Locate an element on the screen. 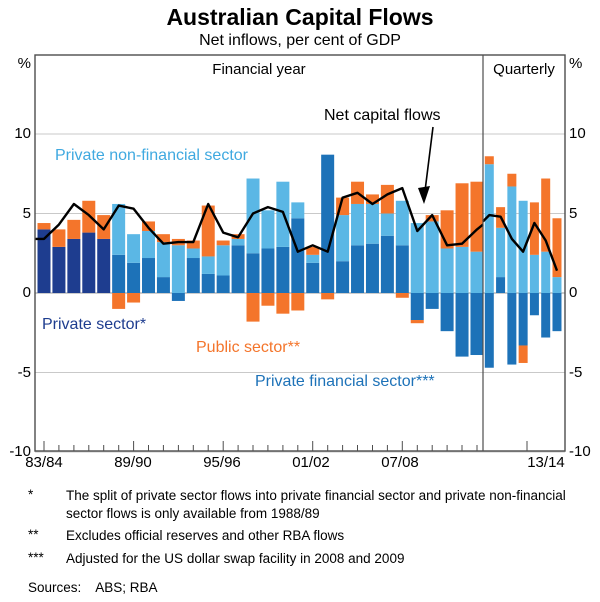 This screenshot has width=600, height=602. y-axis-tick-label-right: -5 is located at coordinates (576, 372).